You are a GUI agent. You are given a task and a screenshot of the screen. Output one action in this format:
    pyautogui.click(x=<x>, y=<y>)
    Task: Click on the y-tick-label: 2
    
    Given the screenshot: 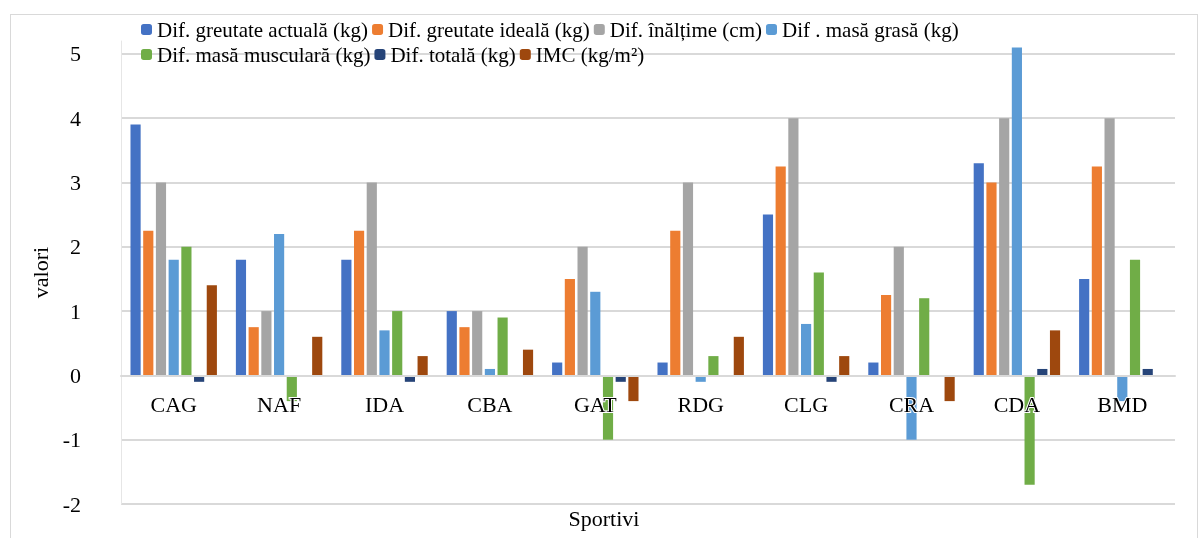 What is the action you would take?
    pyautogui.click(x=75, y=247)
    